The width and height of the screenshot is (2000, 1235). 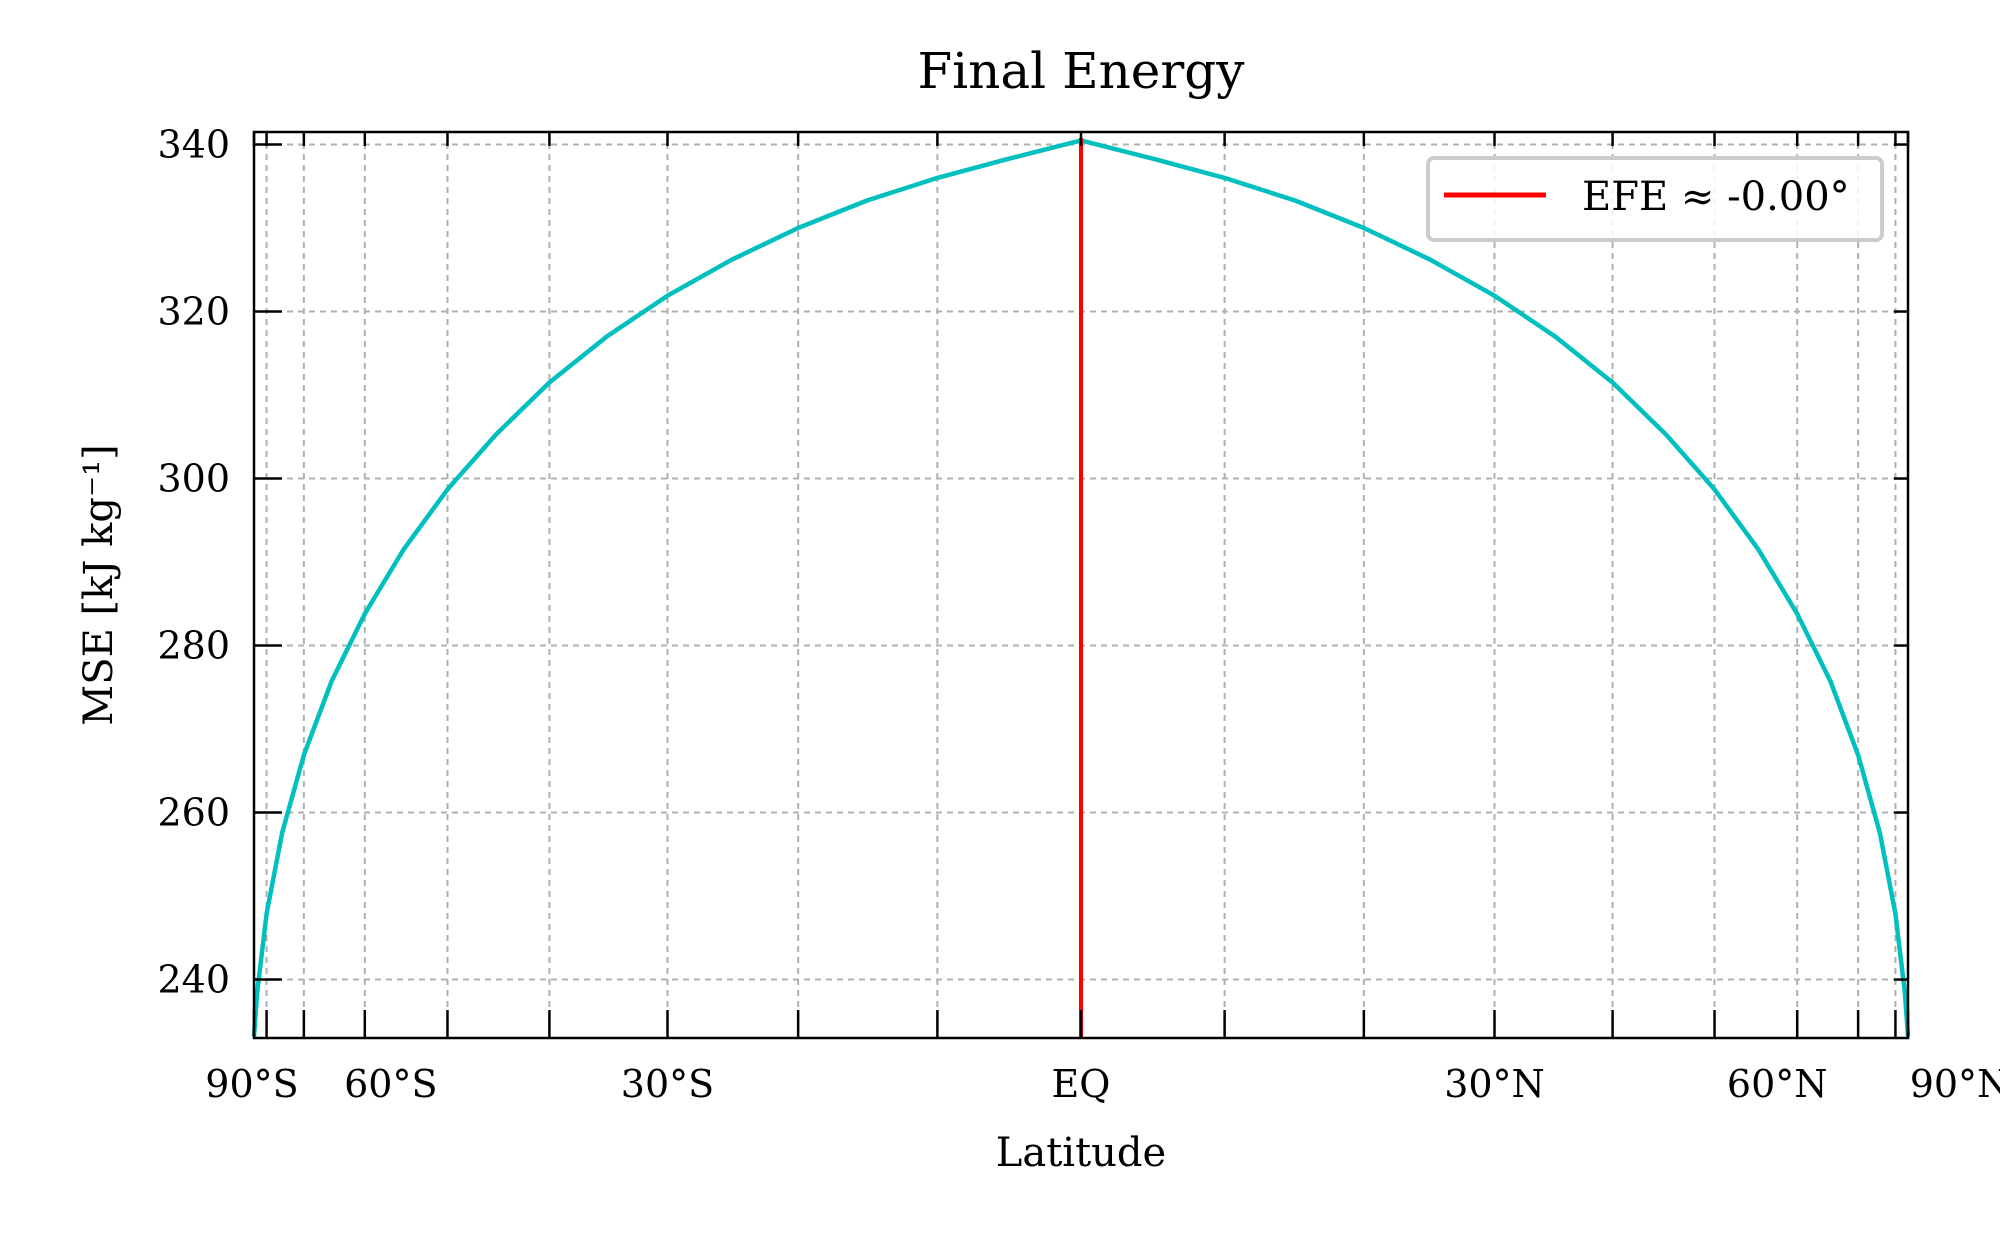 I want to click on x-tick-label: 90°S, so click(x=251, y=1084).